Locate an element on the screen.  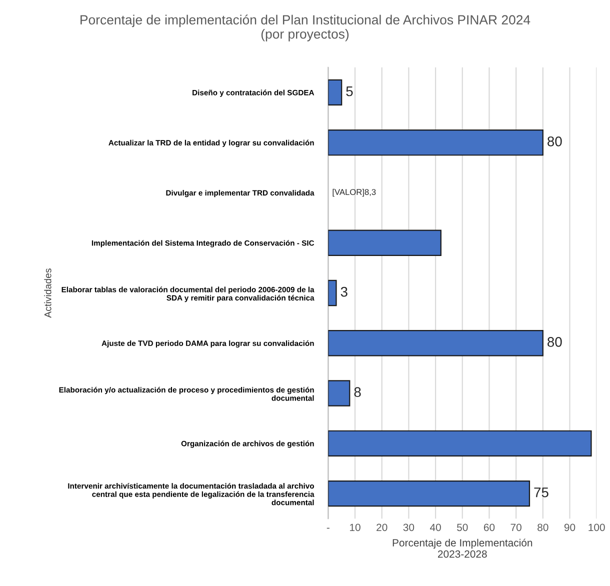
x-tick-label: 90 is located at coordinates (570, 528).